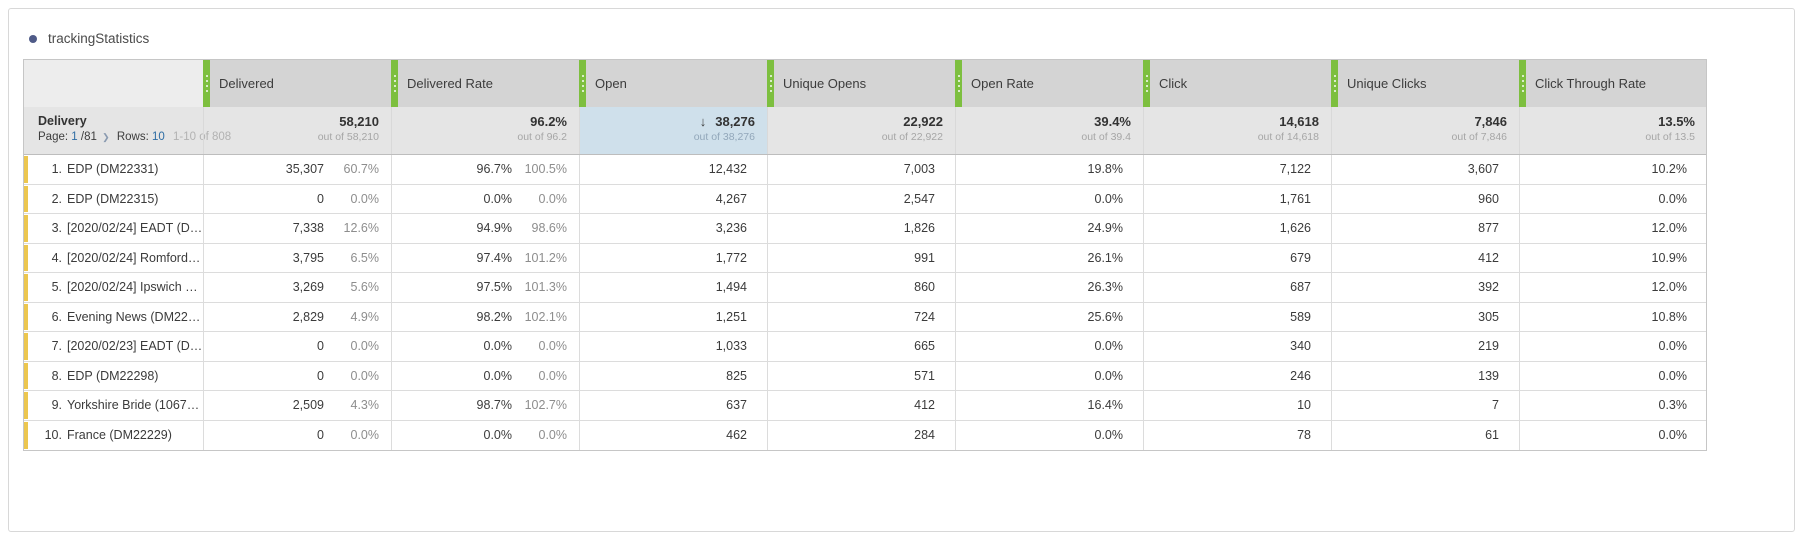 This screenshot has height=540, width=1803. What do you see at coordinates (703, 121) in the screenshot?
I see `sort-descending-icon: ↓` at bounding box center [703, 121].